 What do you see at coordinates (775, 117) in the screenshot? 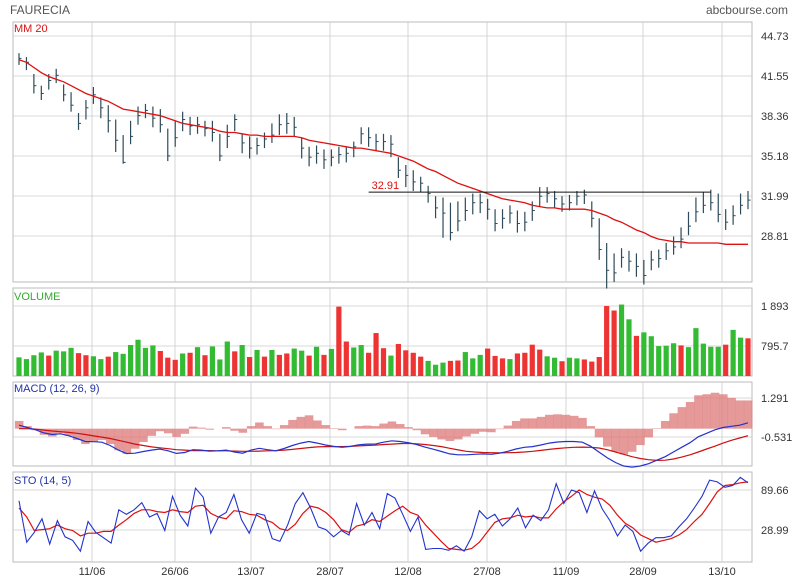
I see `y-tick-label: 38.36` at bounding box center [775, 117].